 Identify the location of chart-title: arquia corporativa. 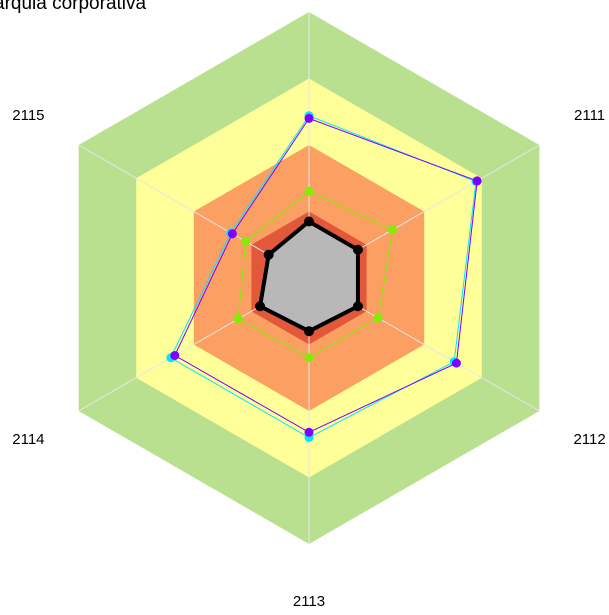
(73, 7).